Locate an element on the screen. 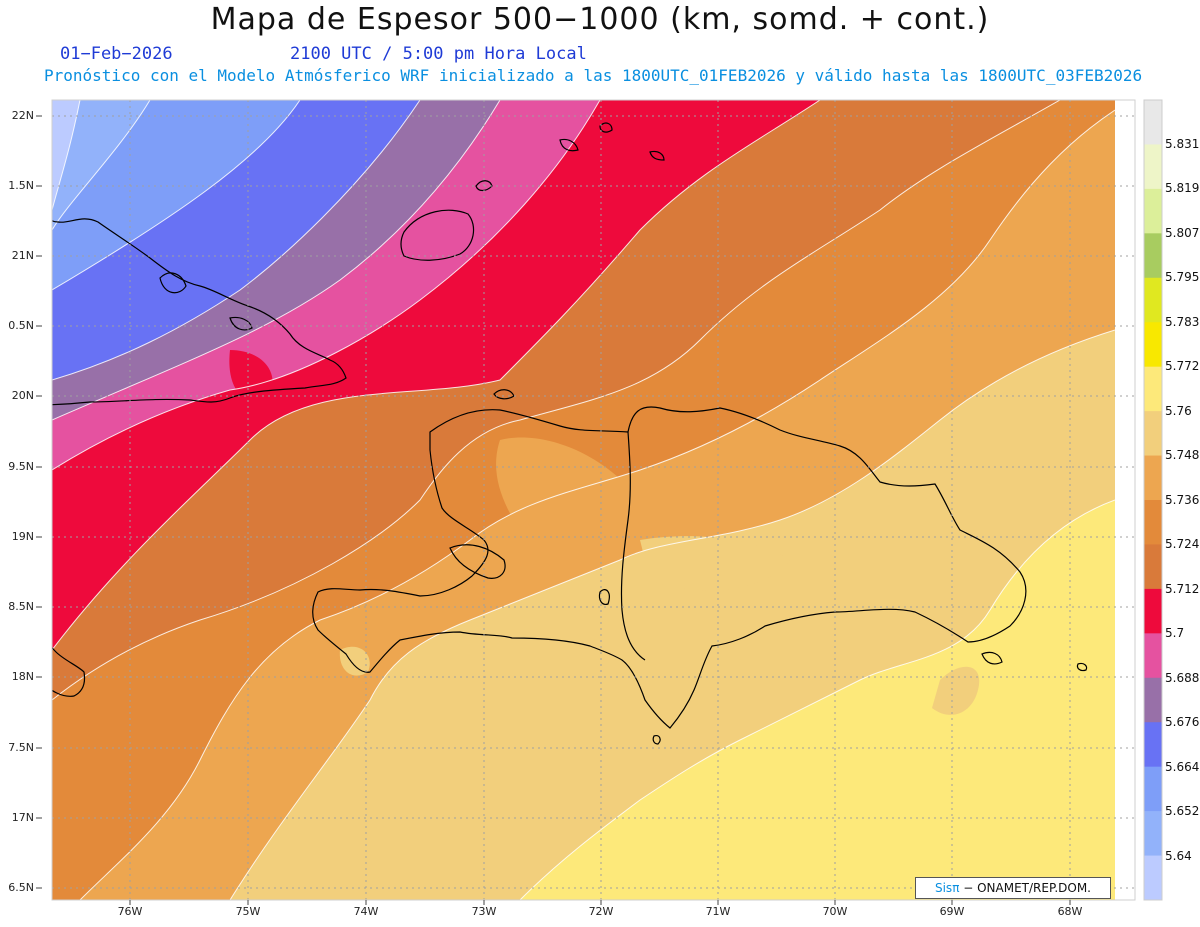  colorbar-frame is located at coordinates (1153, 500).